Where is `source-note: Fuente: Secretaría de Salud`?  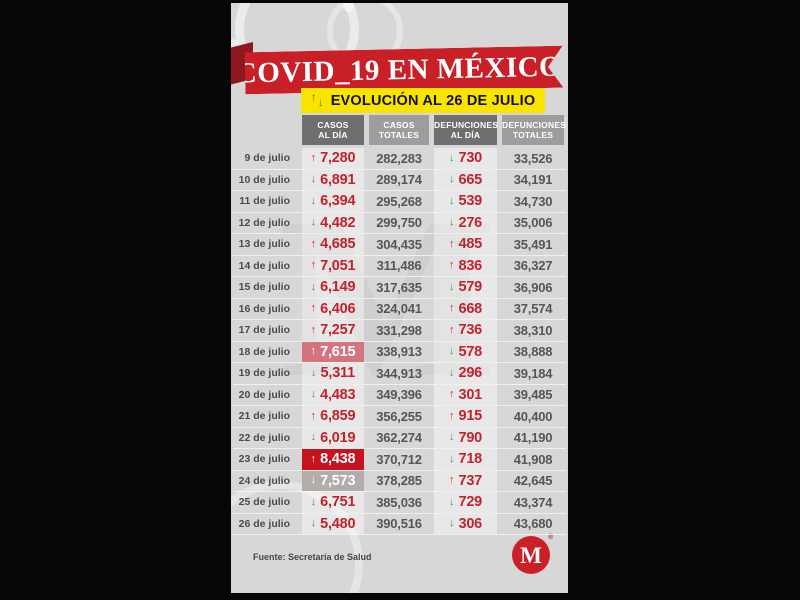
source-note: Fuente: Secretaría de Salud is located at coordinates (312, 557).